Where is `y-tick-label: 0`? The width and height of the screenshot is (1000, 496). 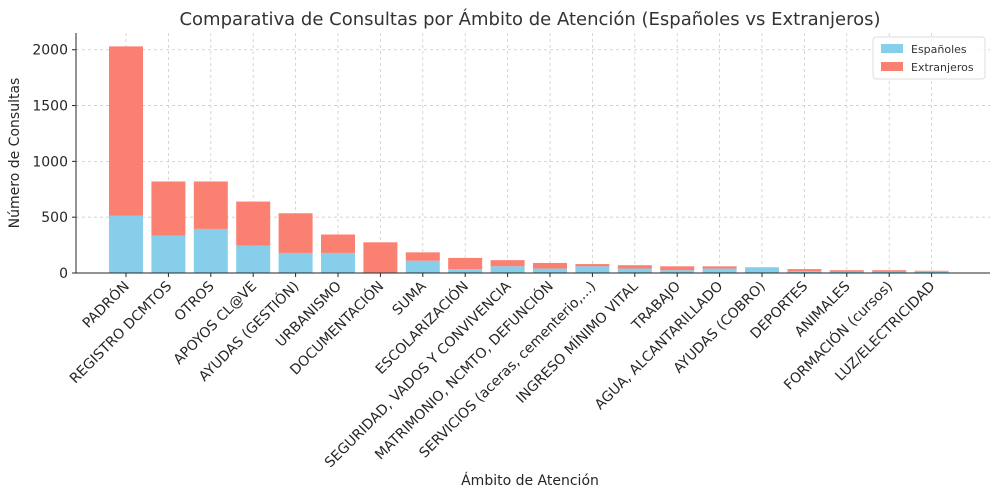 y-tick-label: 0 is located at coordinates (63, 274).